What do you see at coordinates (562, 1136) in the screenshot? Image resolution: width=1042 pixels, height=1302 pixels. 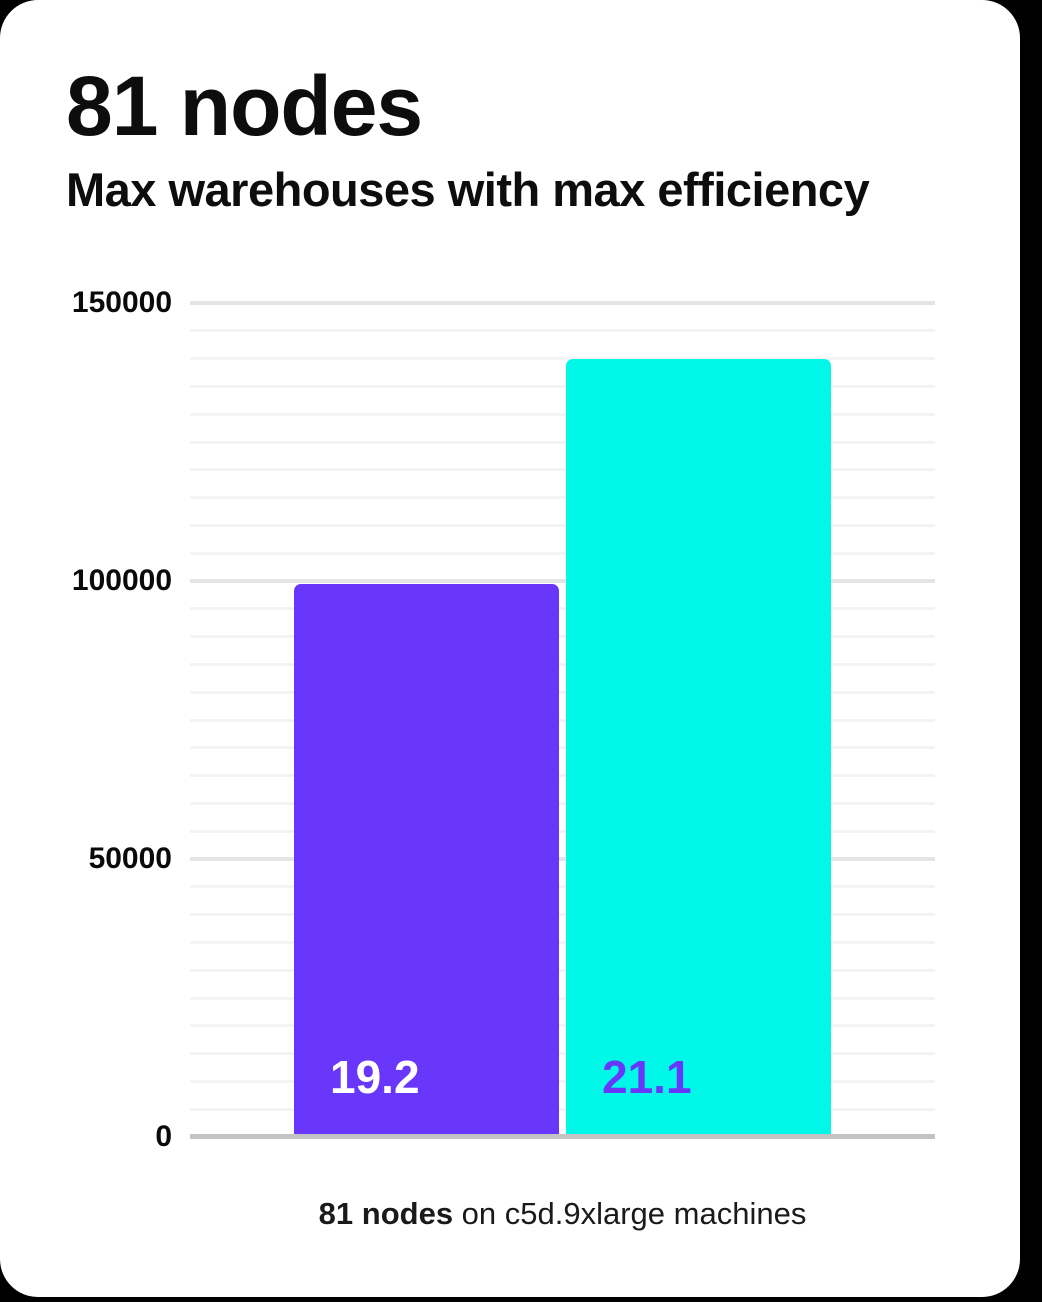 I see `x-axis-line` at bounding box center [562, 1136].